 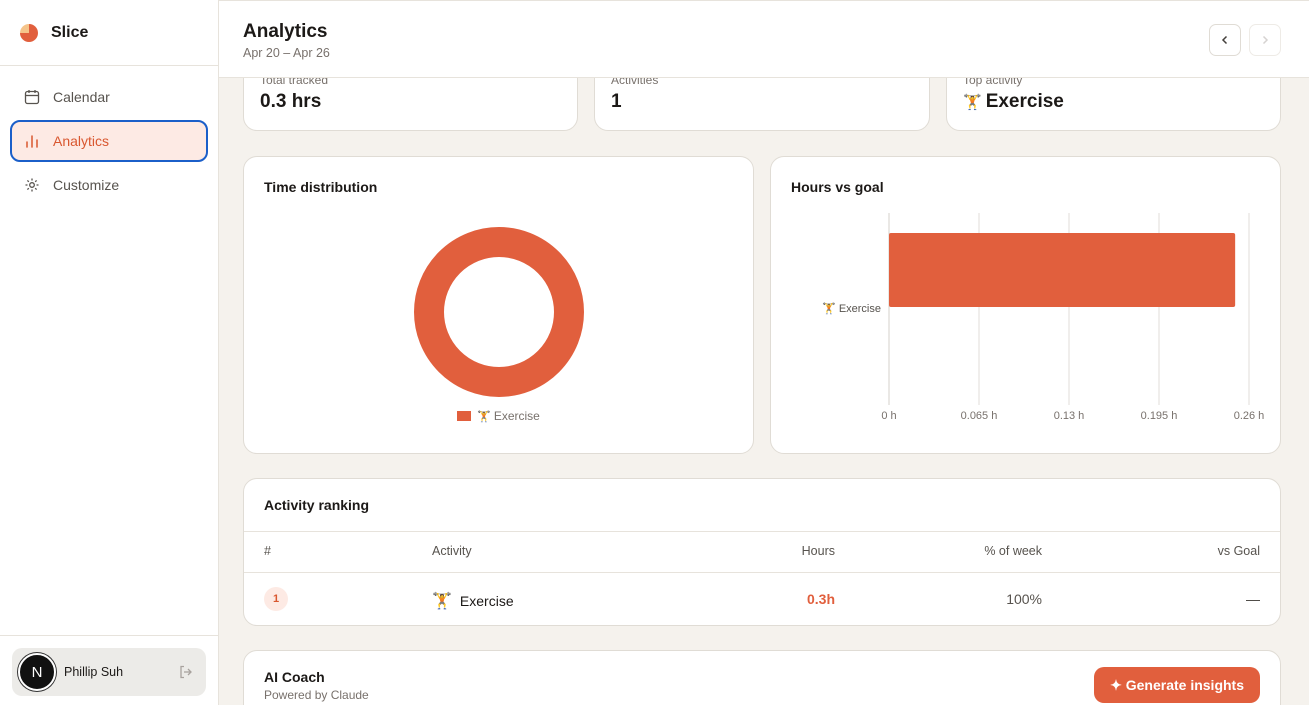 I want to click on pie-slice-exercise, so click(x=499, y=312).